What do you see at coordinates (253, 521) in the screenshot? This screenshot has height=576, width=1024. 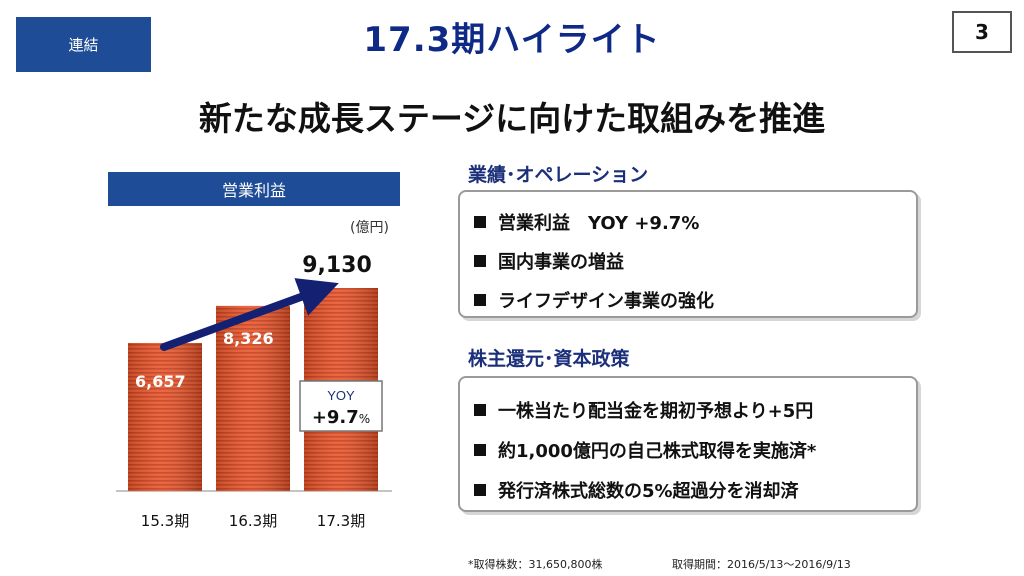 I see `x-tick-label: 16.3期` at bounding box center [253, 521].